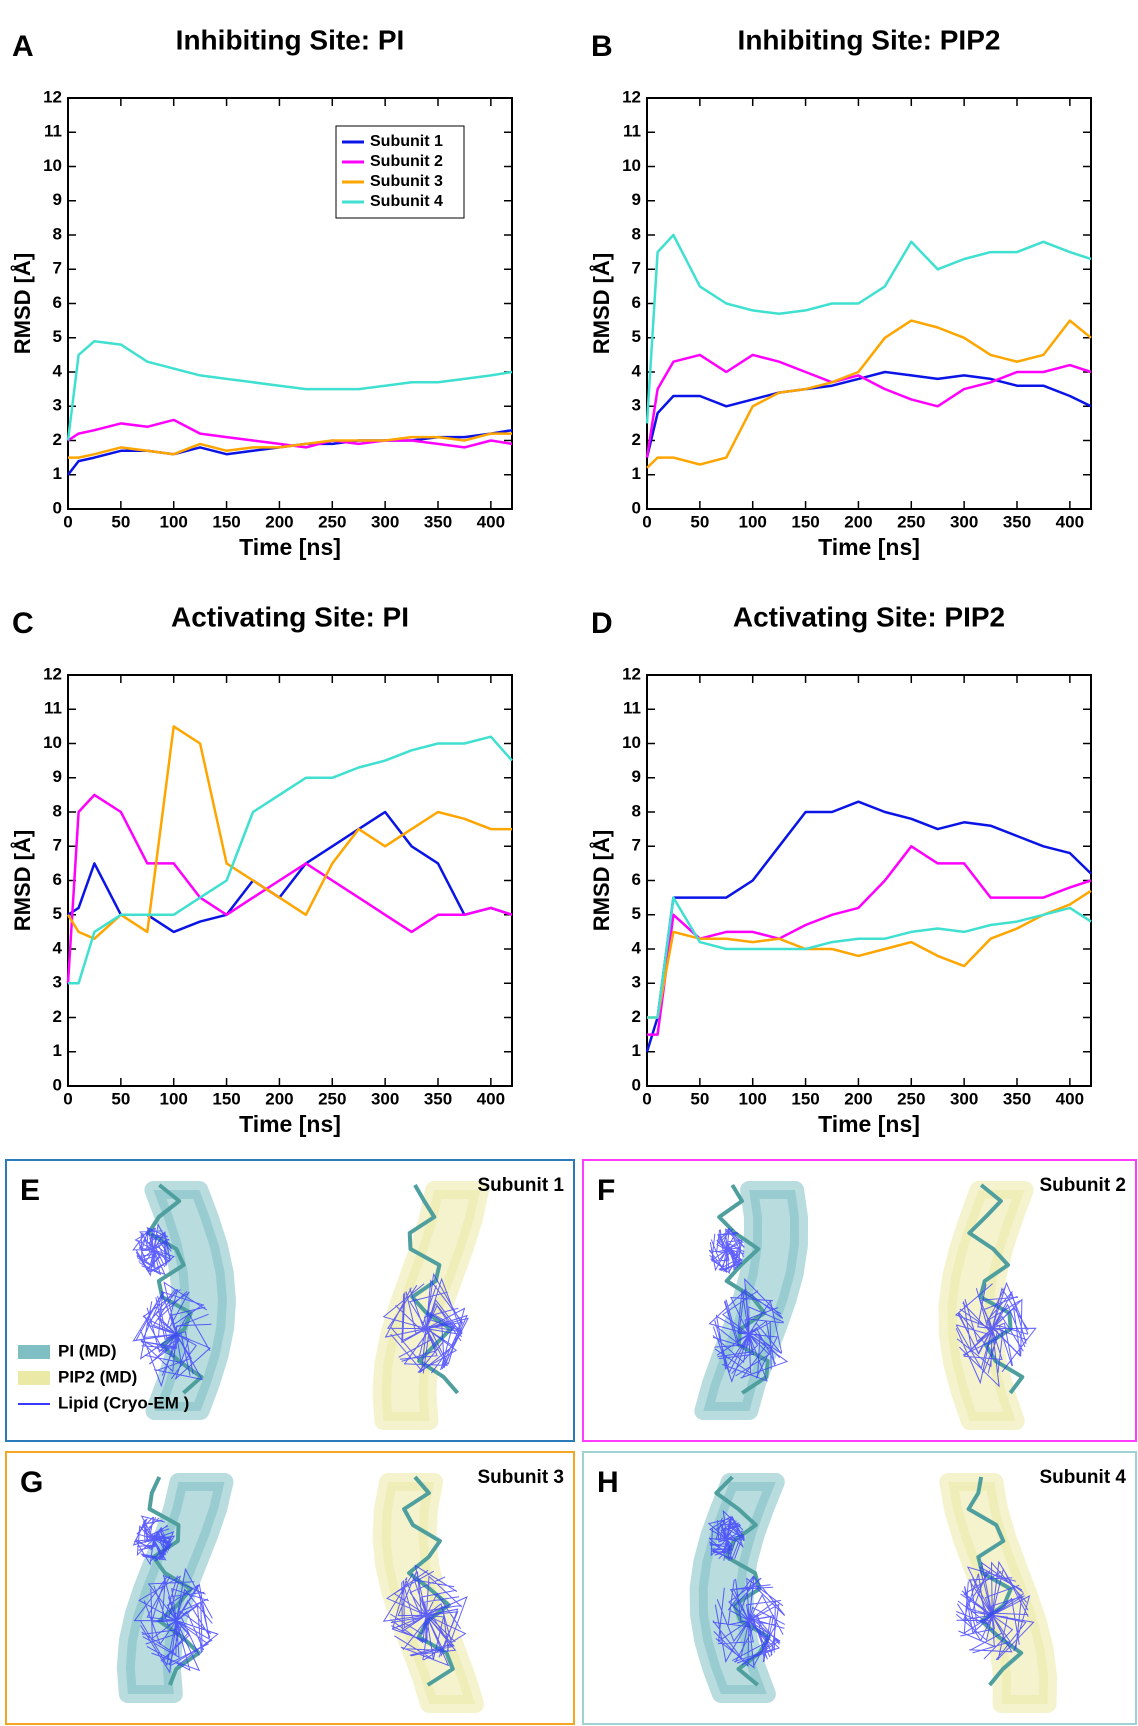 Image resolution: width=1138 pixels, height=1726 pixels. Describe the element at coordinates (859, 1300) in the screenshot. I see `panel-border` at that location.